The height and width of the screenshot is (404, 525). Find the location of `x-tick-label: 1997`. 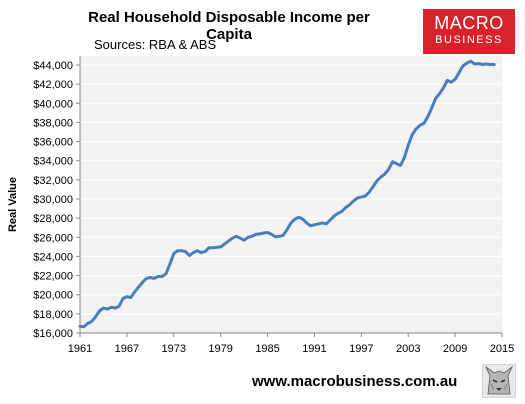

x-tick-label: 1997 is located at coordinates (361, 349).